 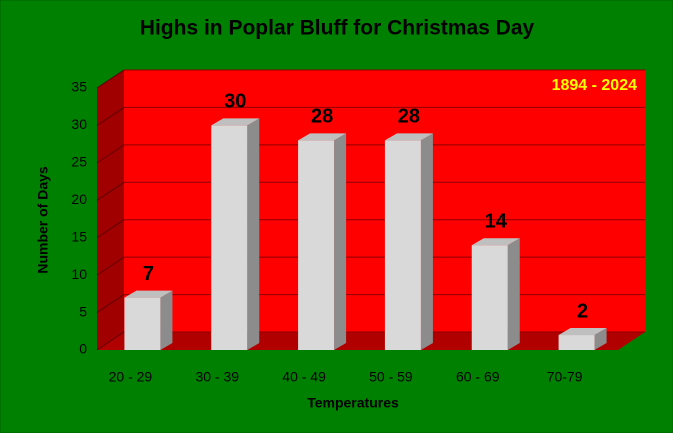 I want to click on value-label: 30, so click(x=235, y=102).